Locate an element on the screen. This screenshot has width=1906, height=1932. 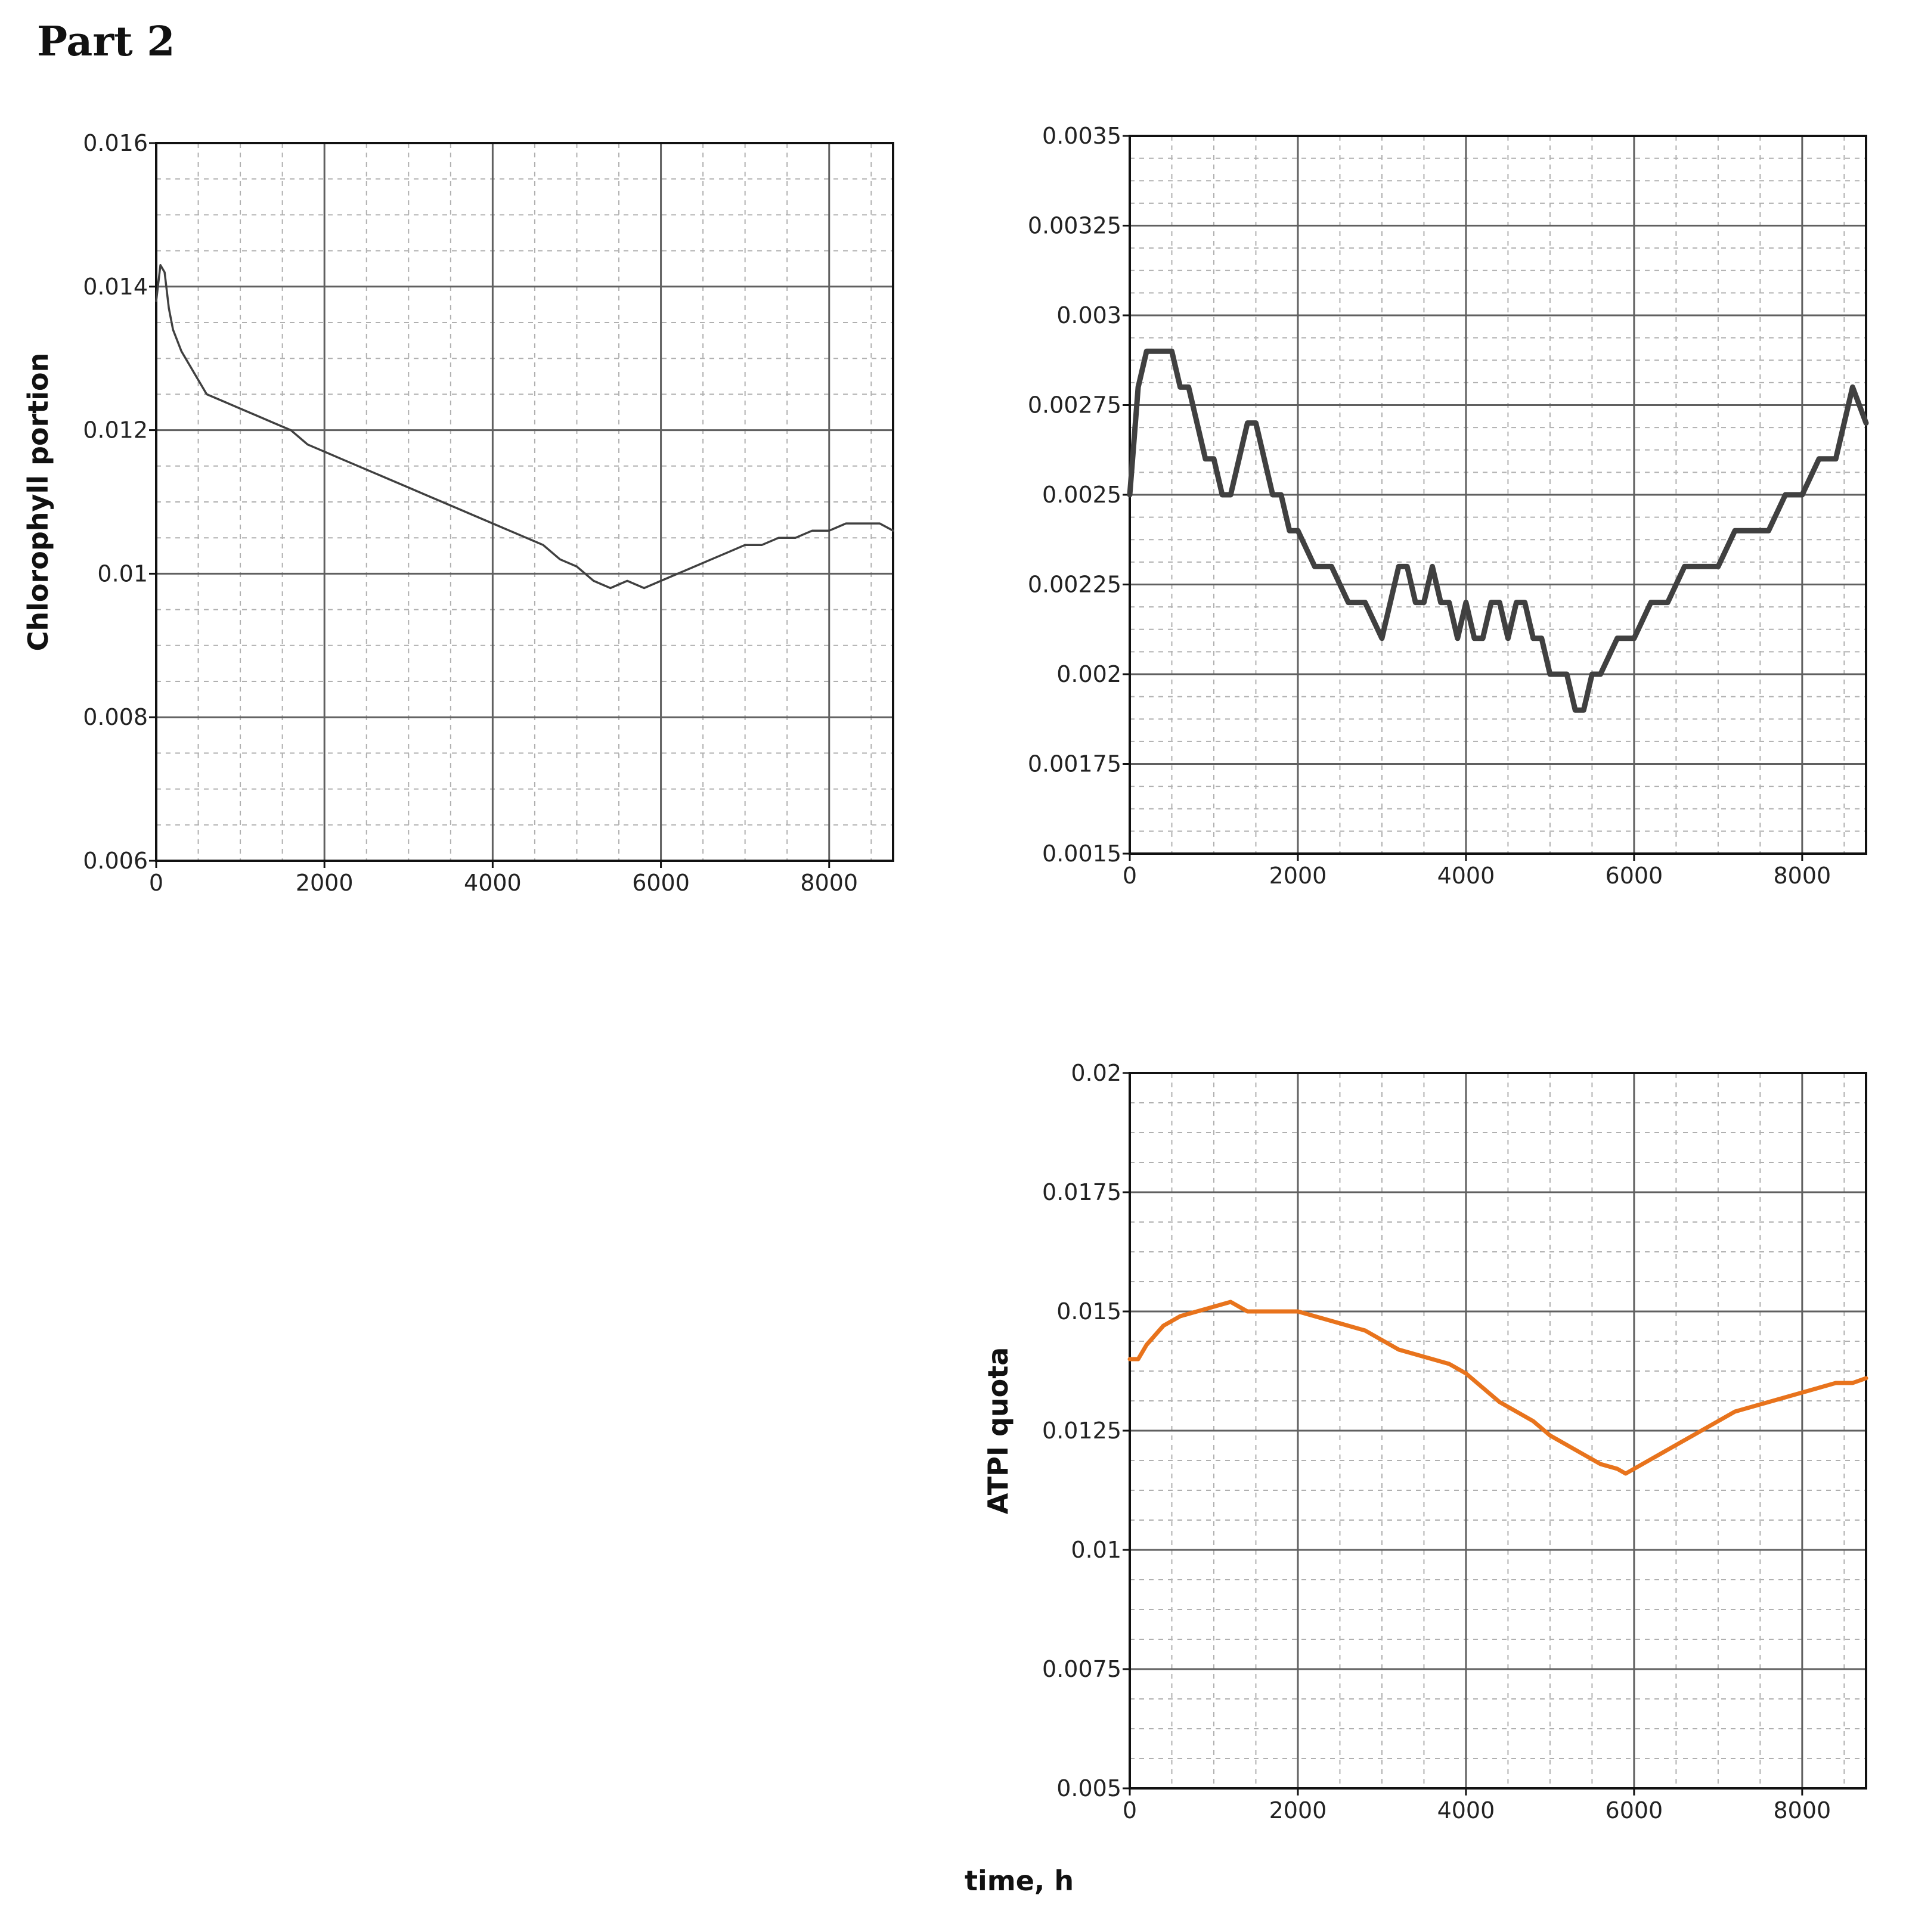
y-tick-label: 0.012 is located at coordinates (116, 430).